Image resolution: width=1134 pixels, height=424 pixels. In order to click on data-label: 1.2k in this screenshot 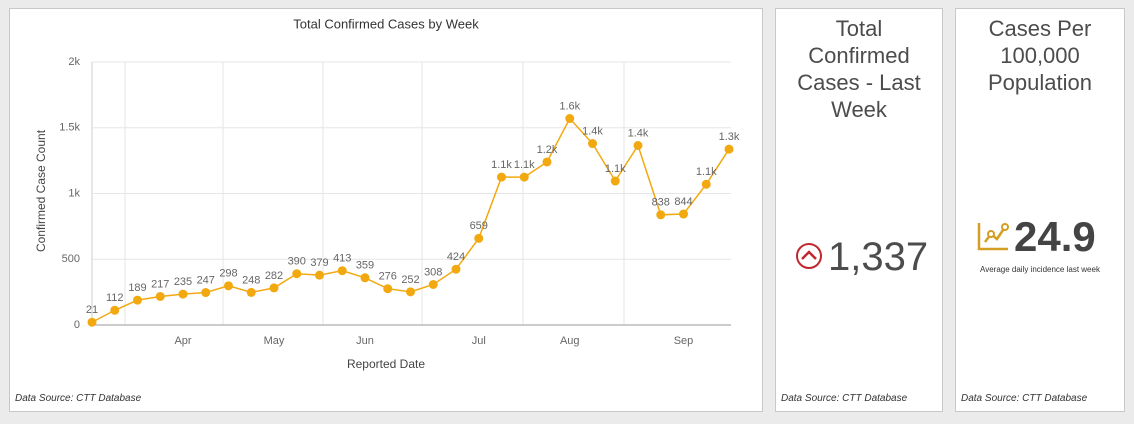, I will do `click(547, 150)`.